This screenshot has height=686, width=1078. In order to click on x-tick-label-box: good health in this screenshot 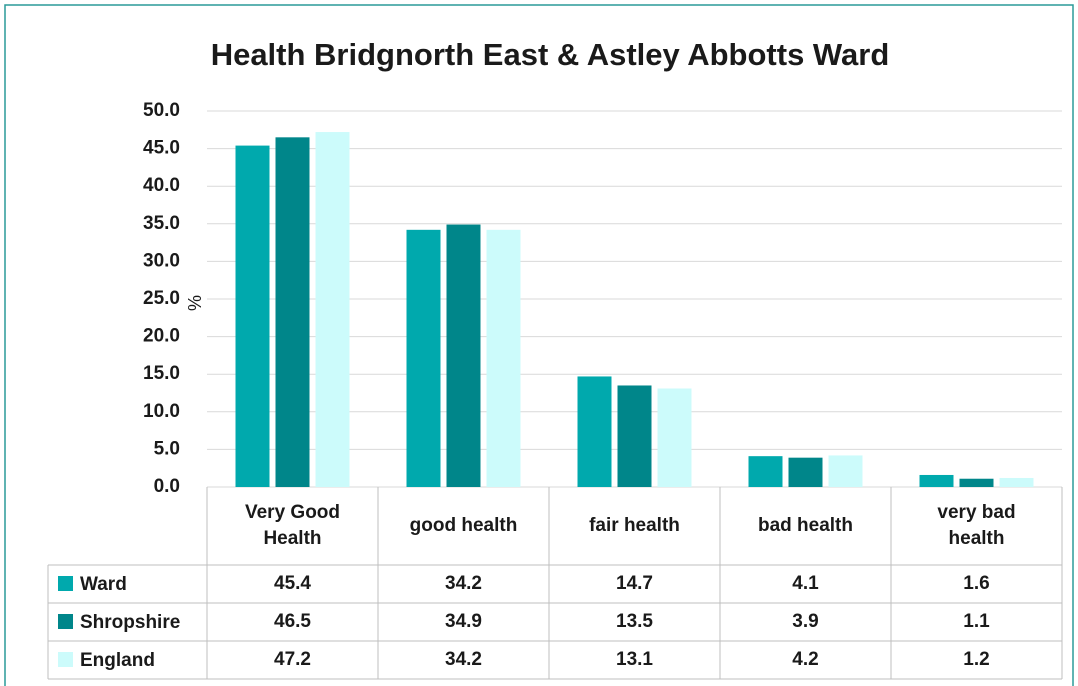, I will do `click(463, 526)`.